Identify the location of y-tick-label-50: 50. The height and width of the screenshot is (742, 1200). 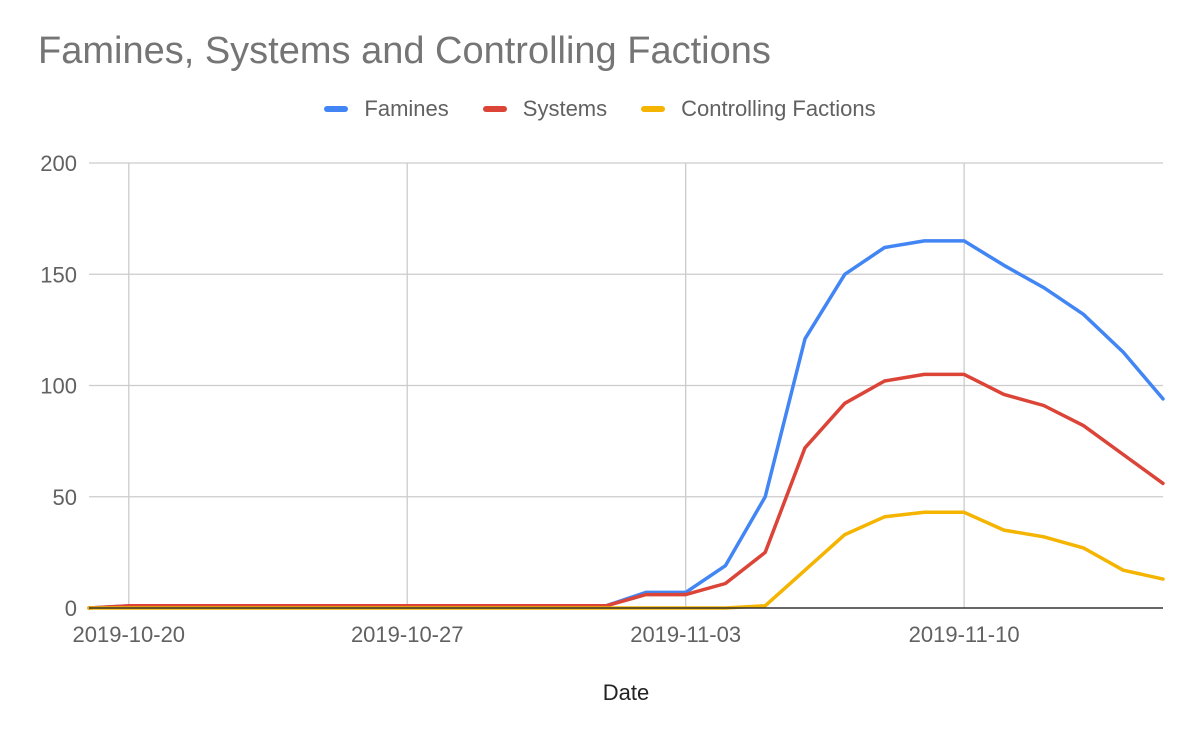
(65, 497).